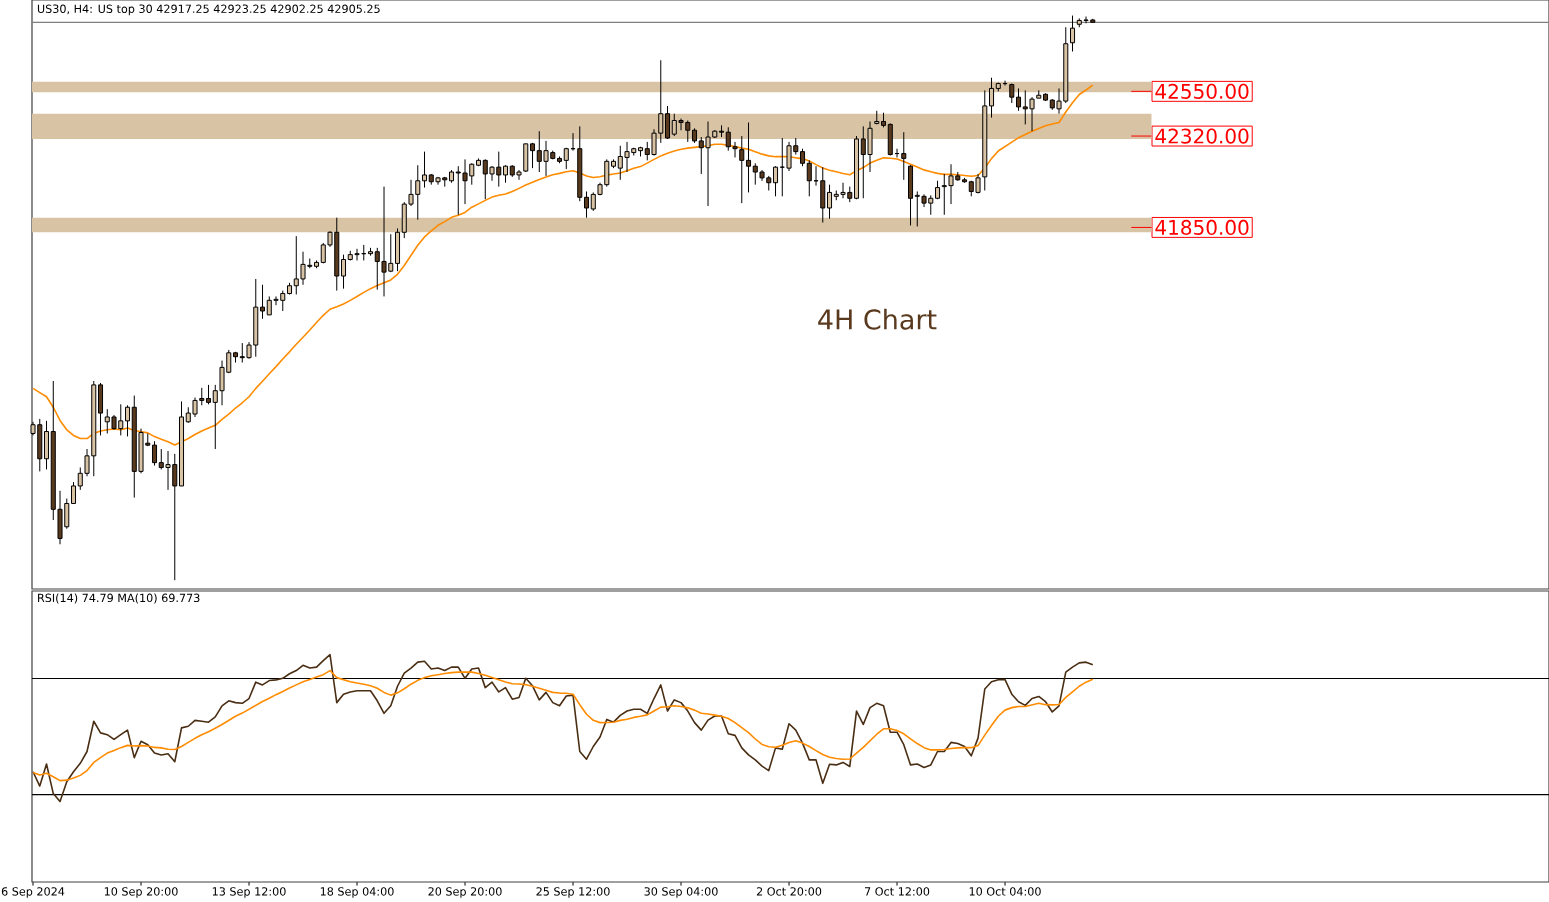 Image resolution: width=1549 pixels, height=902 pixels. What do you see at coordinates (249, 892) in the screenshot?
I see `x-tick-label: 13 Sep 12:00` at bounding box center [249, 892].